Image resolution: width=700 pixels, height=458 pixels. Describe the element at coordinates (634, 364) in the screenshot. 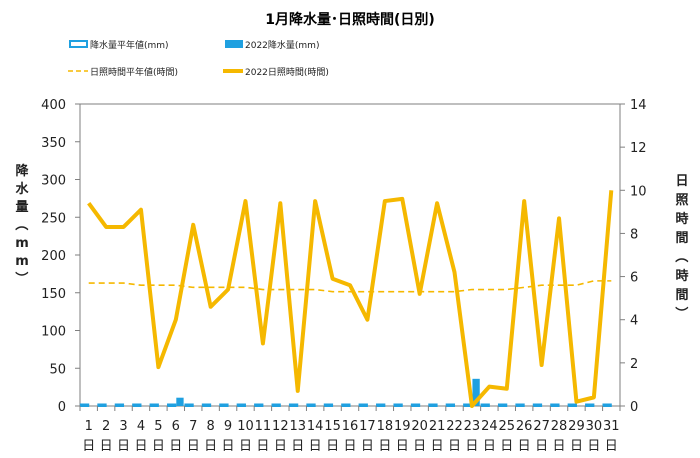

I see `right-tick-label: 2` at that location.